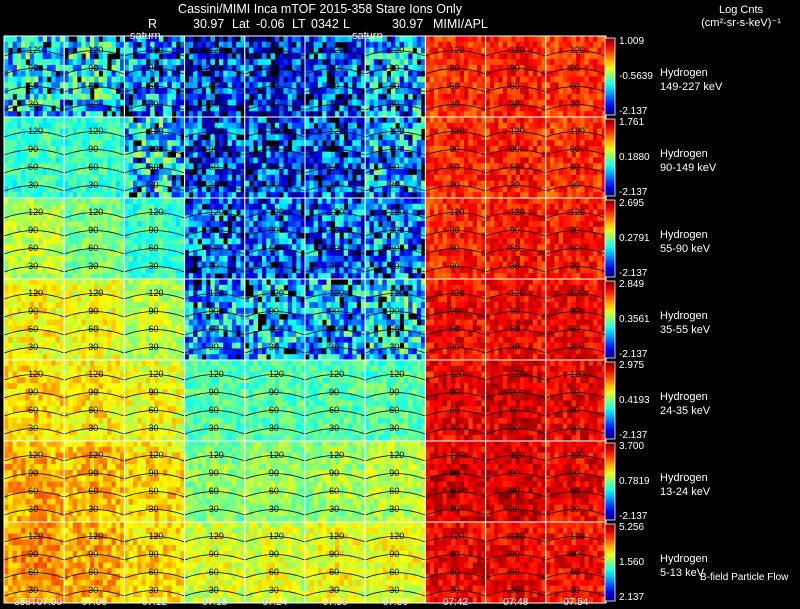 Image resolution: width=800 pixels, height=609 pixels. Describe the element at coordinates (636, 76) in the screenshot. I see `colorbar-mid-label: -0.5639` at that location.